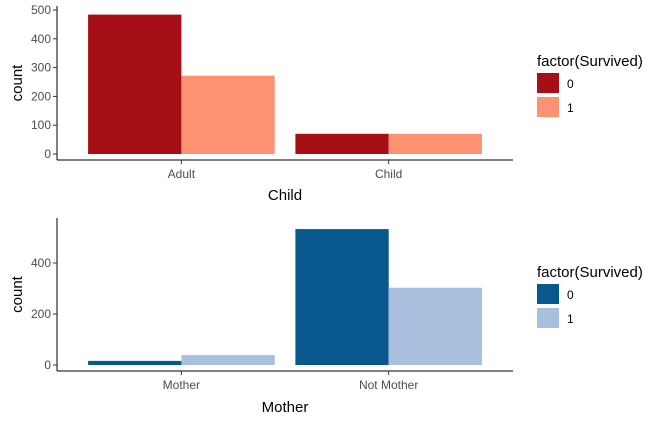 Image resolution: width=666 pixels, height=422 pixels. I want to click on x-tick-label: Mother, so click(181, 385).